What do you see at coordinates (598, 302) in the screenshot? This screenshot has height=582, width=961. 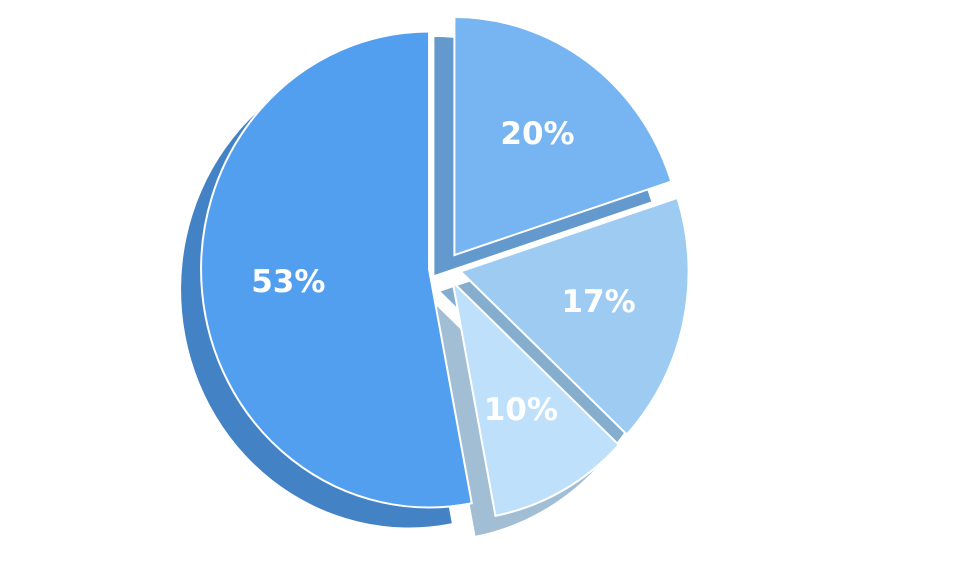 I see `data-label: 17%` at bounding box center [598, 302].